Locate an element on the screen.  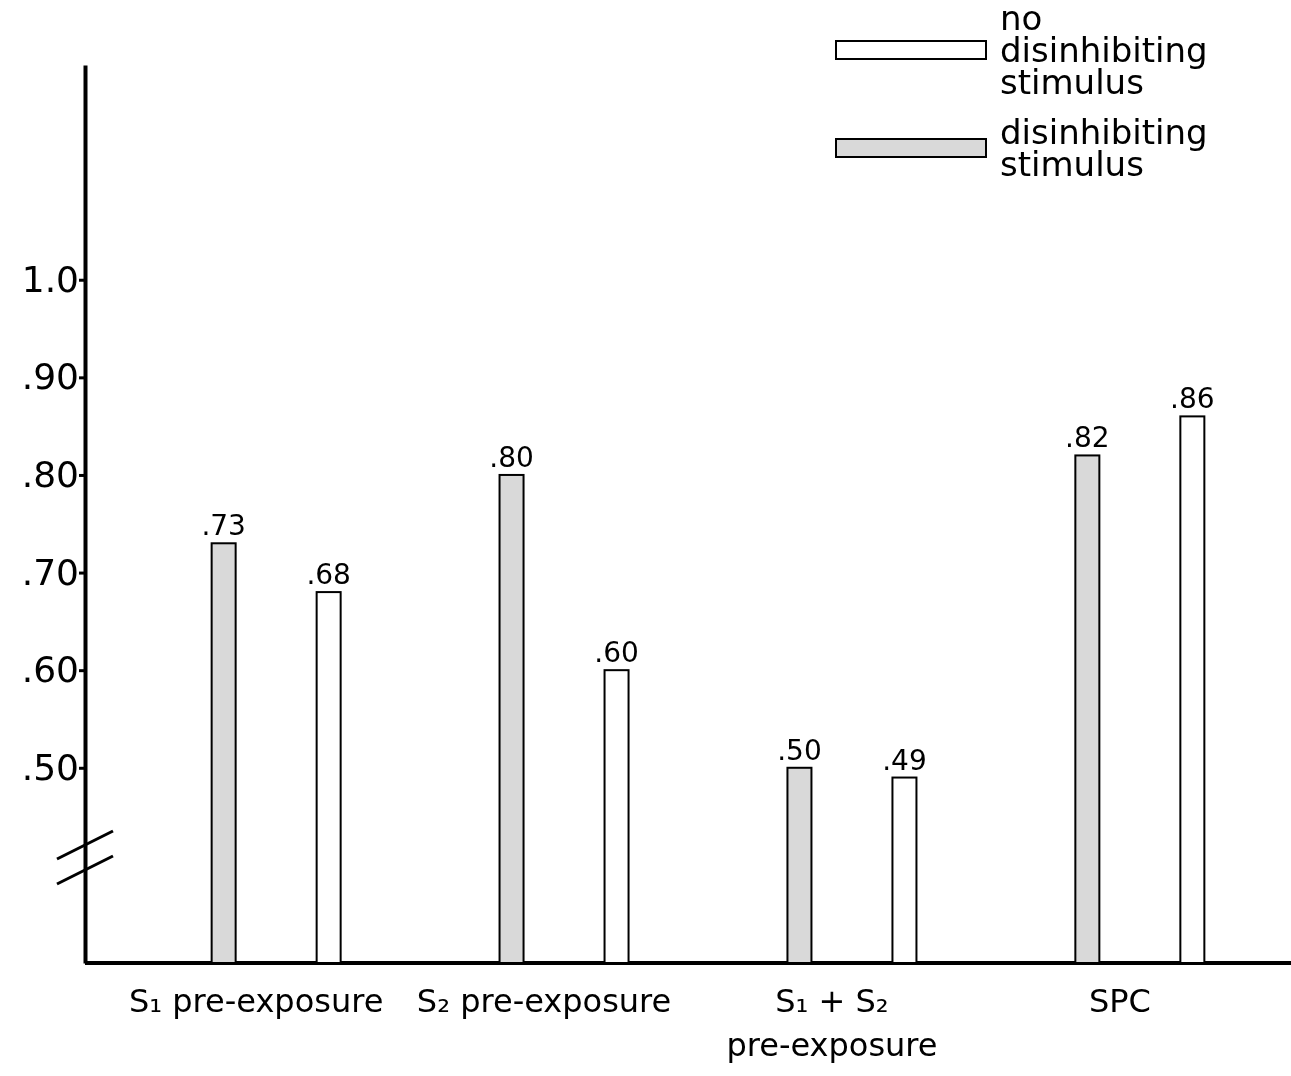
data-label: .60 is located at coordinates (616, 653).